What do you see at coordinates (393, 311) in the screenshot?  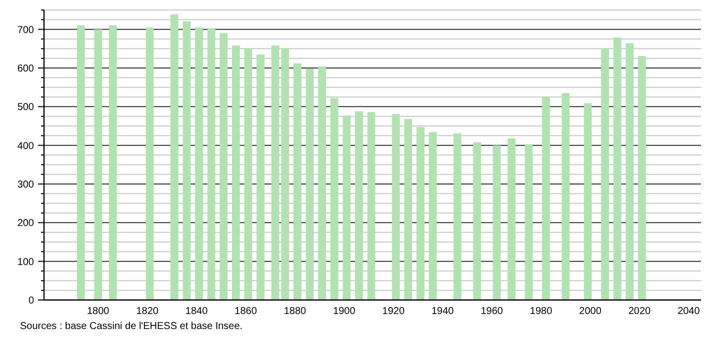 I see `x-tick-label: 1920` at bounding box center [393, 311].